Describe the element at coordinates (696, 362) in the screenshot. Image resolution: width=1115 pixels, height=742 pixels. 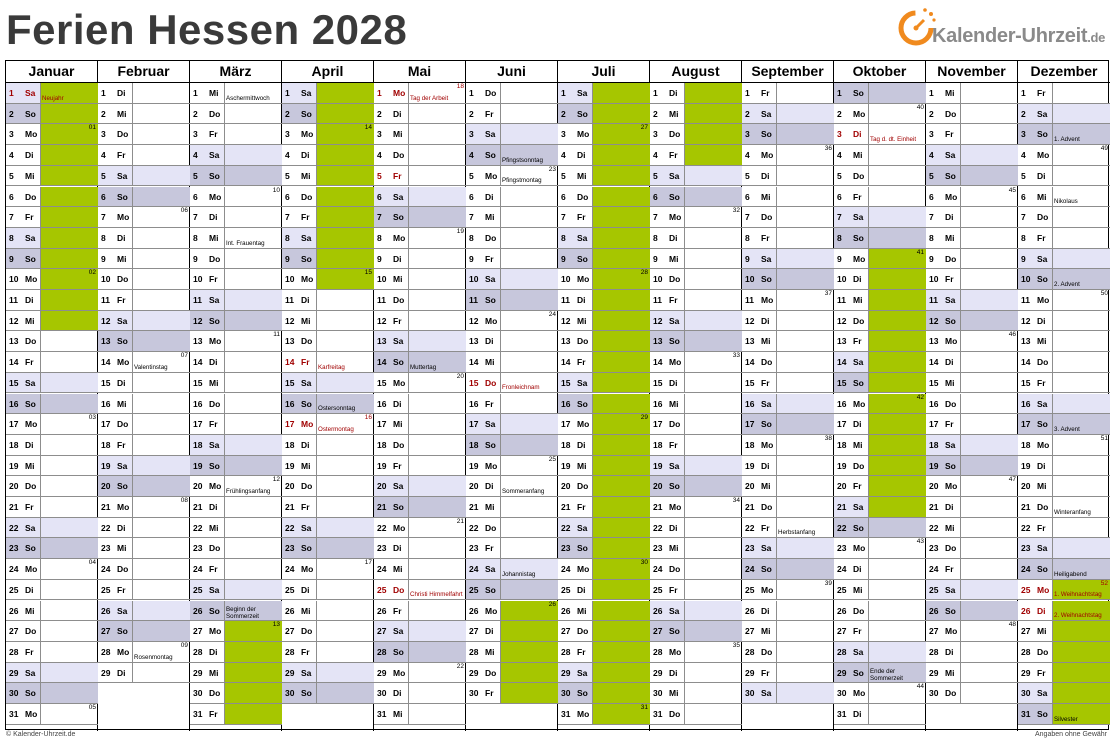
I see `day-row: 14 Mo 33` at that location.